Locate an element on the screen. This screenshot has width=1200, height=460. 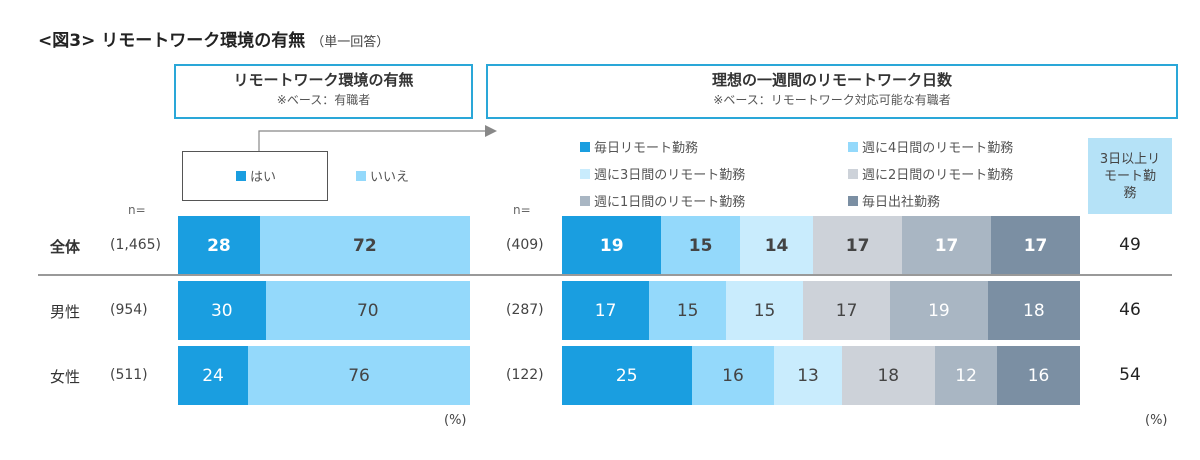
left-bar-segment: 70 is located at coordinates (367, 310).